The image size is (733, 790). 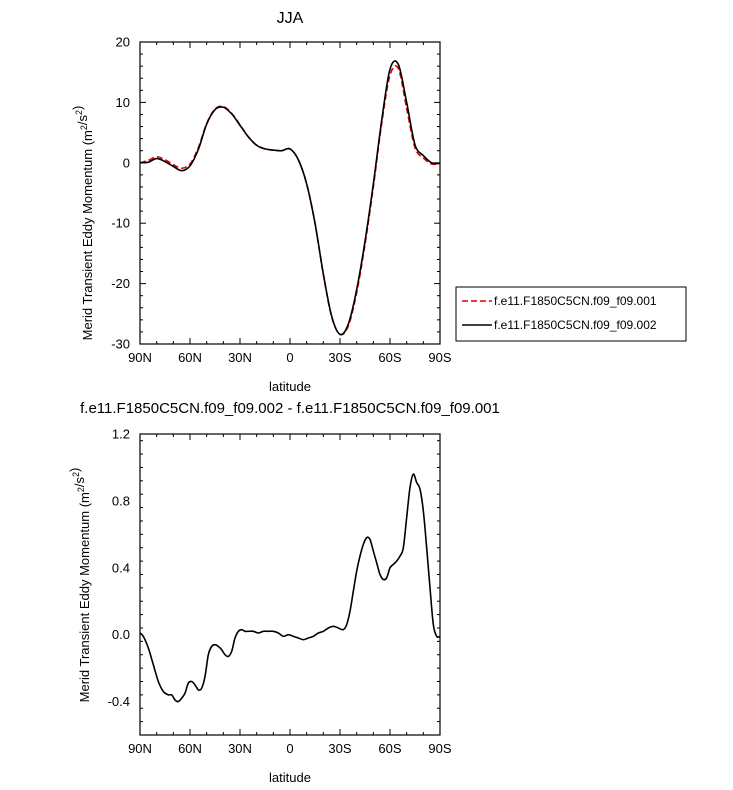 I want to click on bottom-x-tick-label: 60S, so click(x=389, y=748).